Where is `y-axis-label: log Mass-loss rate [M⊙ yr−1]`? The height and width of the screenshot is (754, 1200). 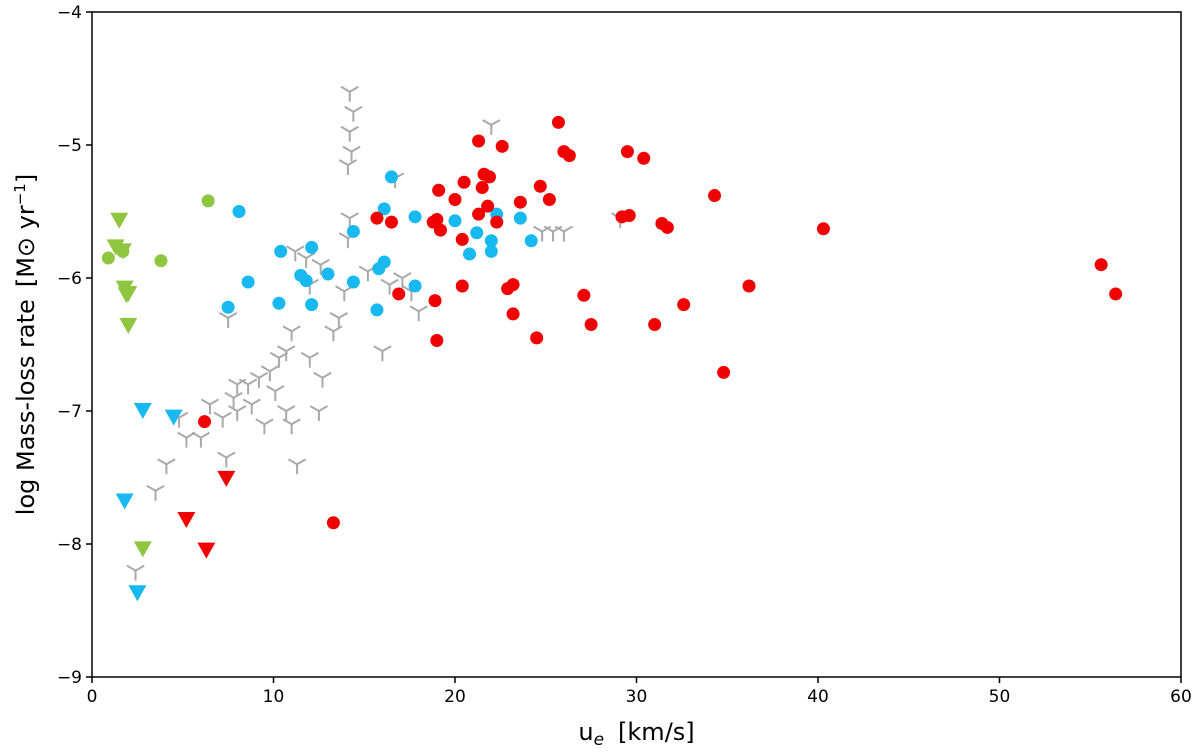
y-axis-label: log Mass-loss rate [M⊙ yr−1] is located at coordinates (25, 344).